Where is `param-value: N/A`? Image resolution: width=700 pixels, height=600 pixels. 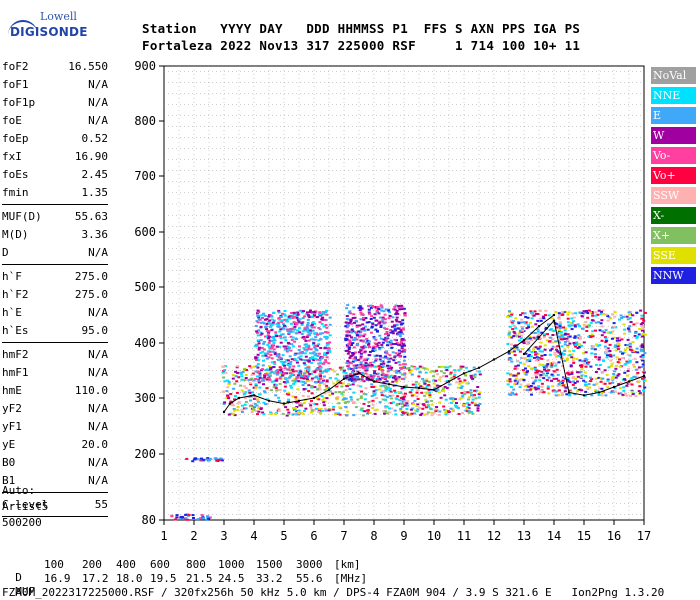 param-value: N/A is located at coordinates (98, 408).